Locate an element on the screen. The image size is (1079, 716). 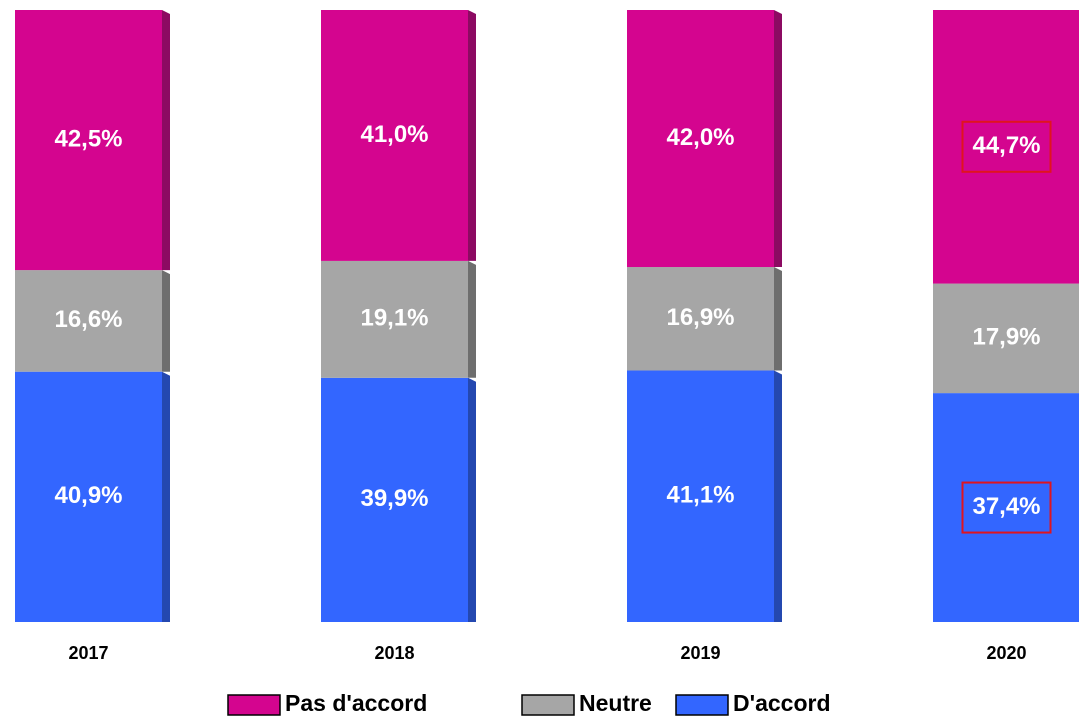
value-label: 40,9% is located at coordinates (88, 495).